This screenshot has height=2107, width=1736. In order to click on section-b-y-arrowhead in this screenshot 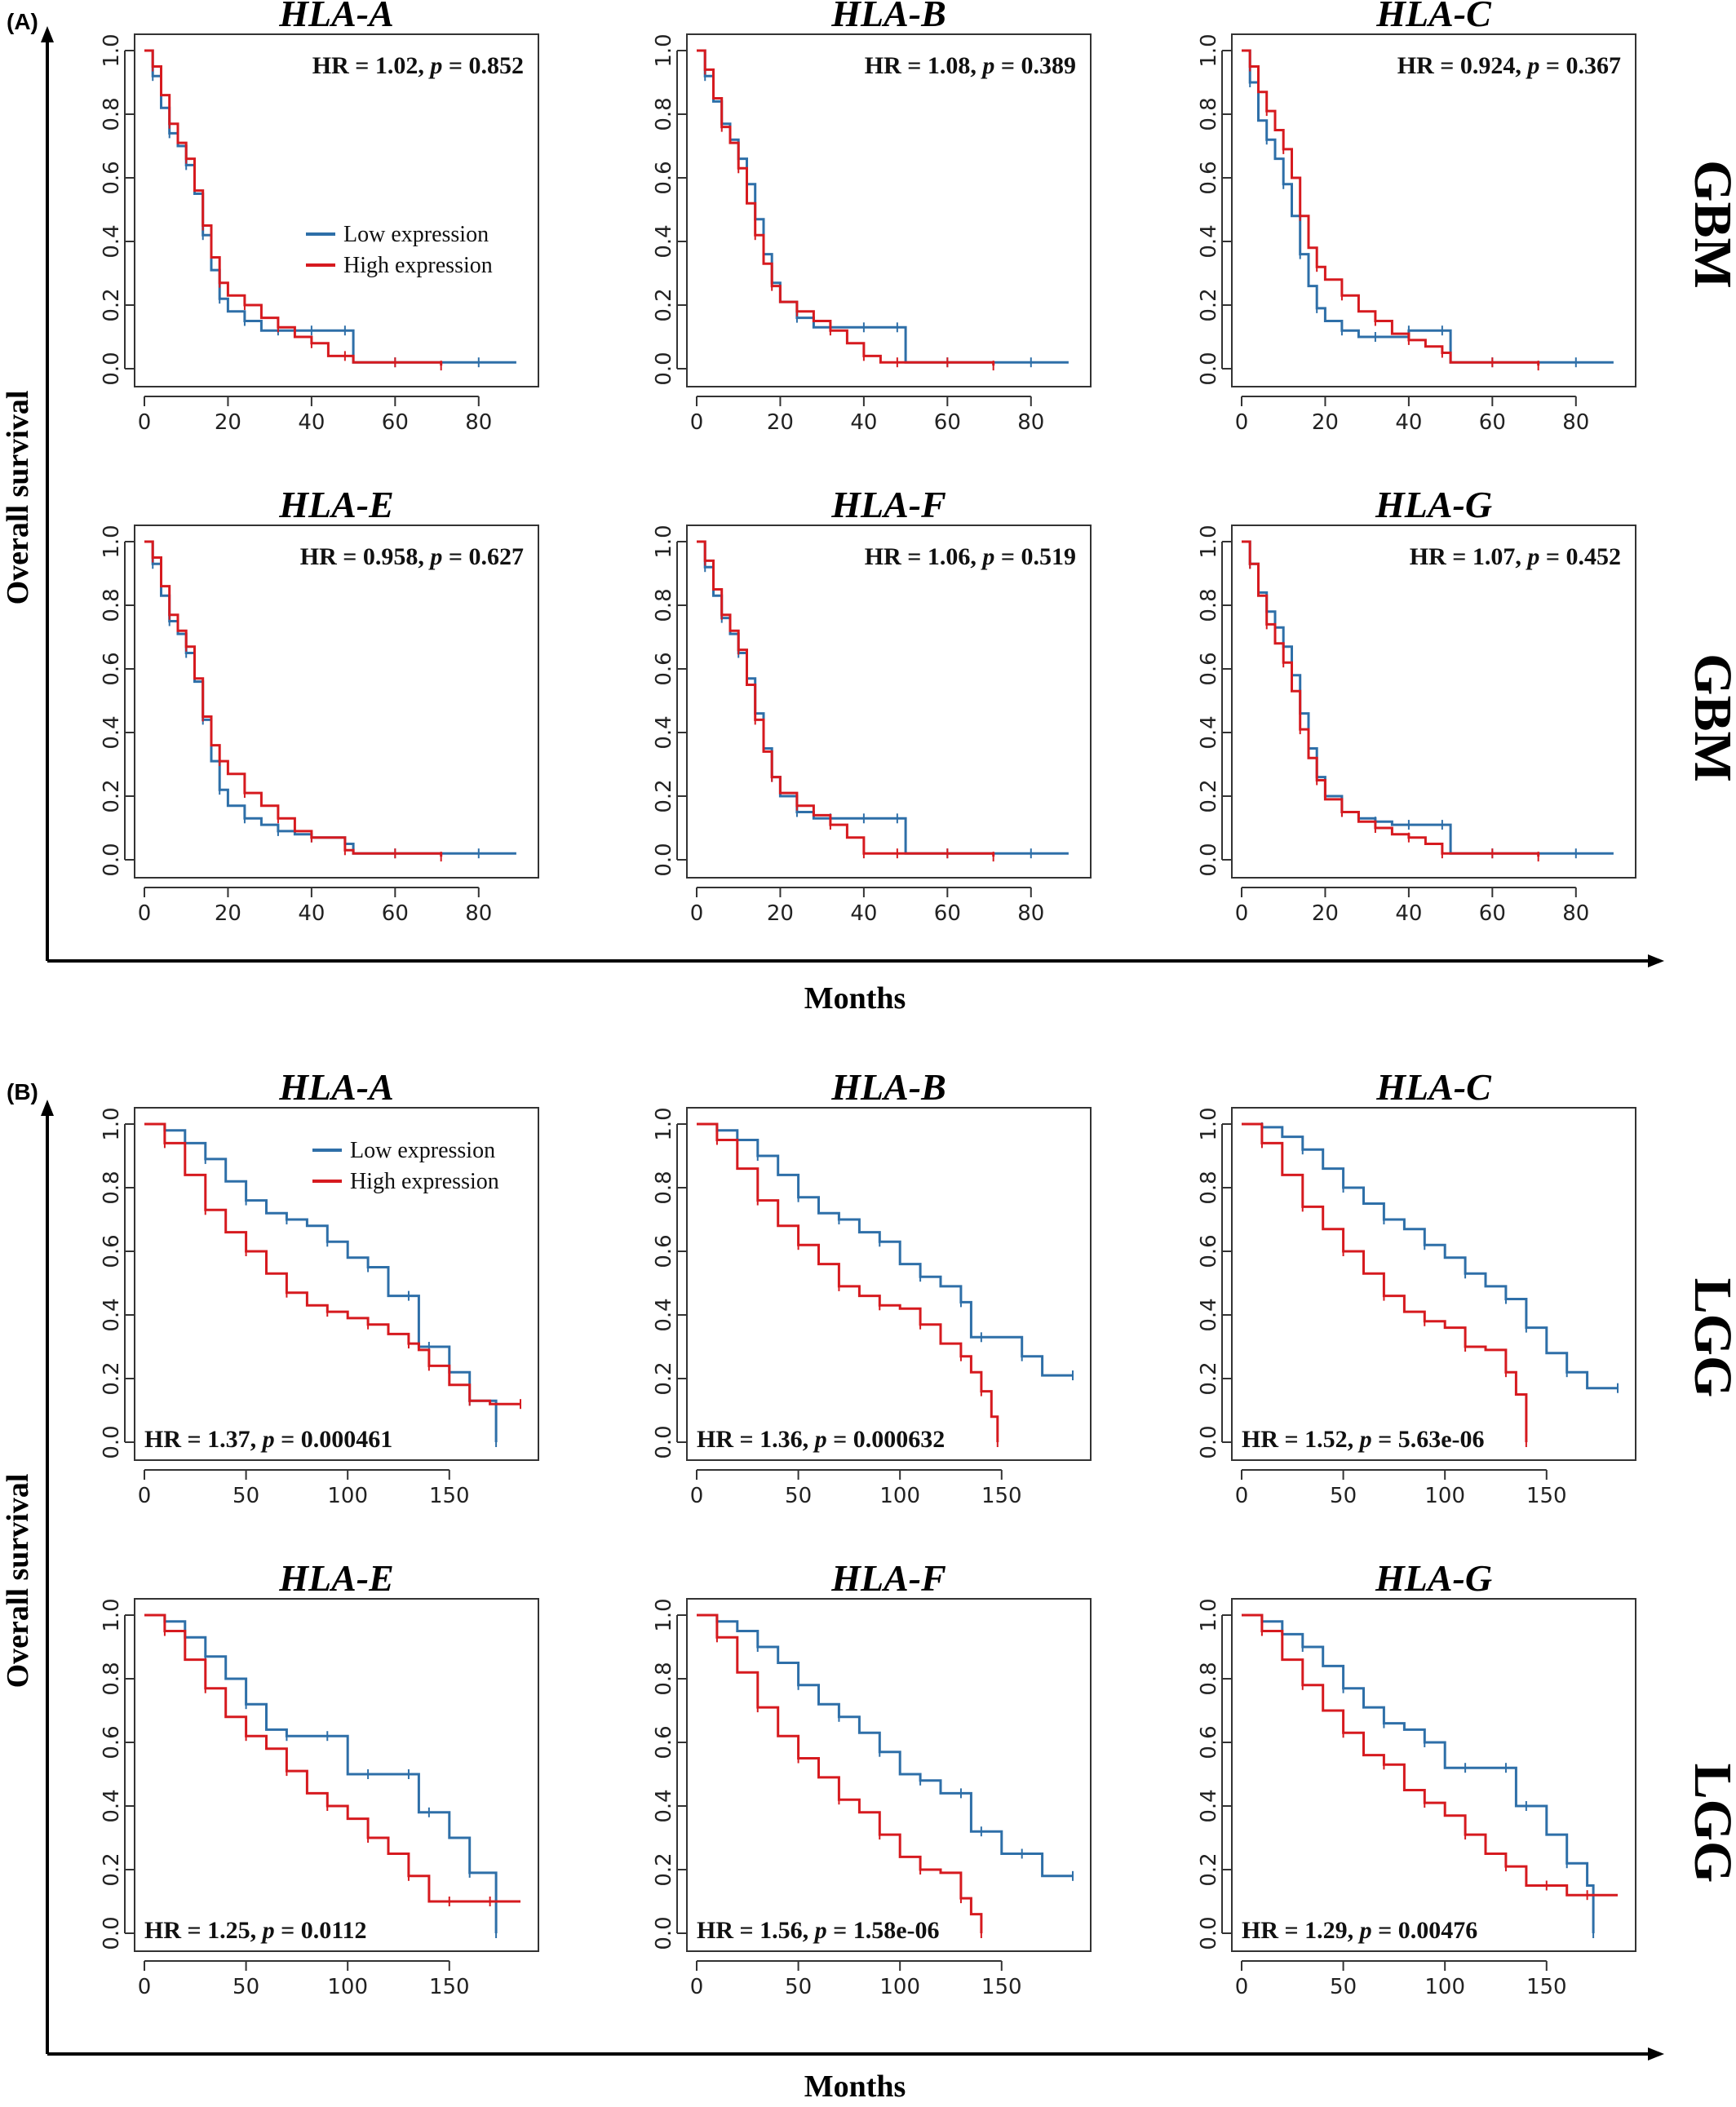, I will do `click(47, 1108)`.